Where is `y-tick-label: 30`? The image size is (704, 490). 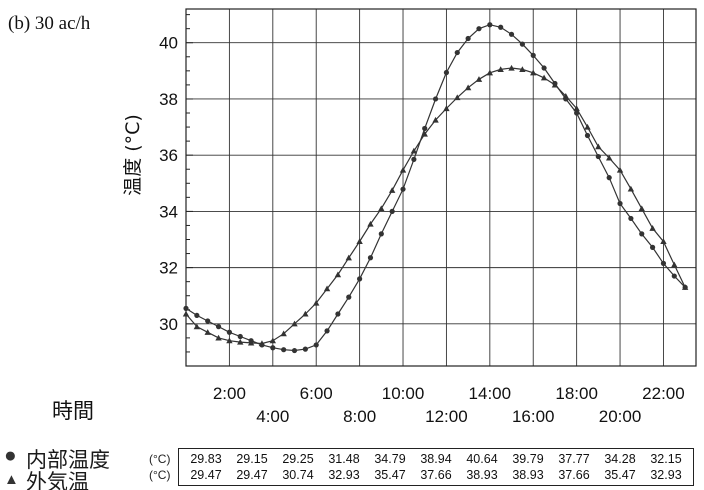
y-tick-label: 30 is located at coordinates (168, 324).